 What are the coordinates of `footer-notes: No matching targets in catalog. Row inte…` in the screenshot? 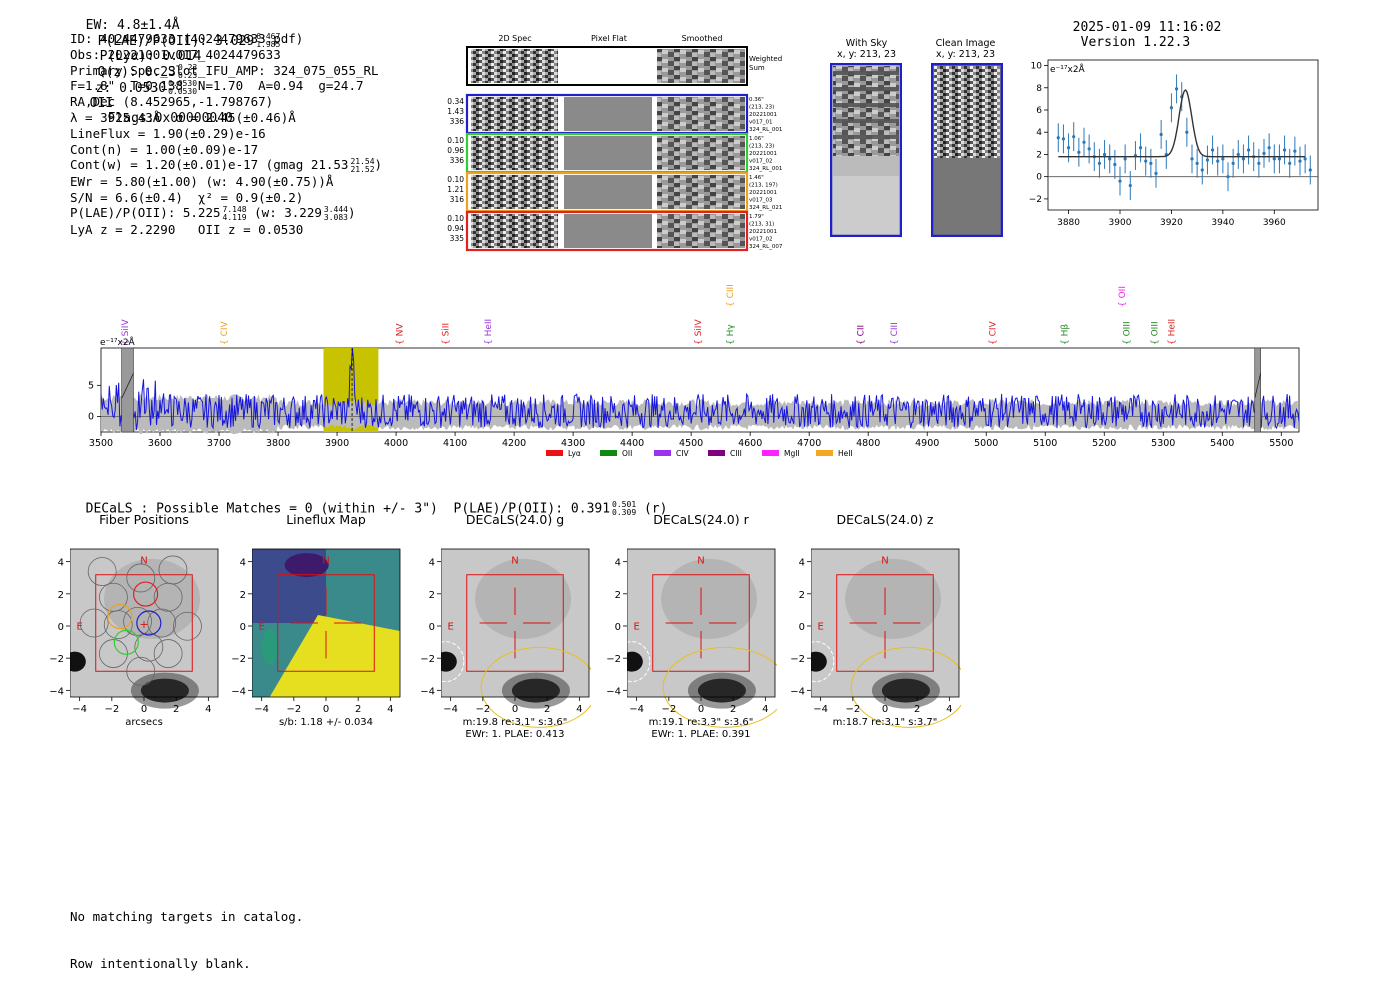 It's located at (186, 932).